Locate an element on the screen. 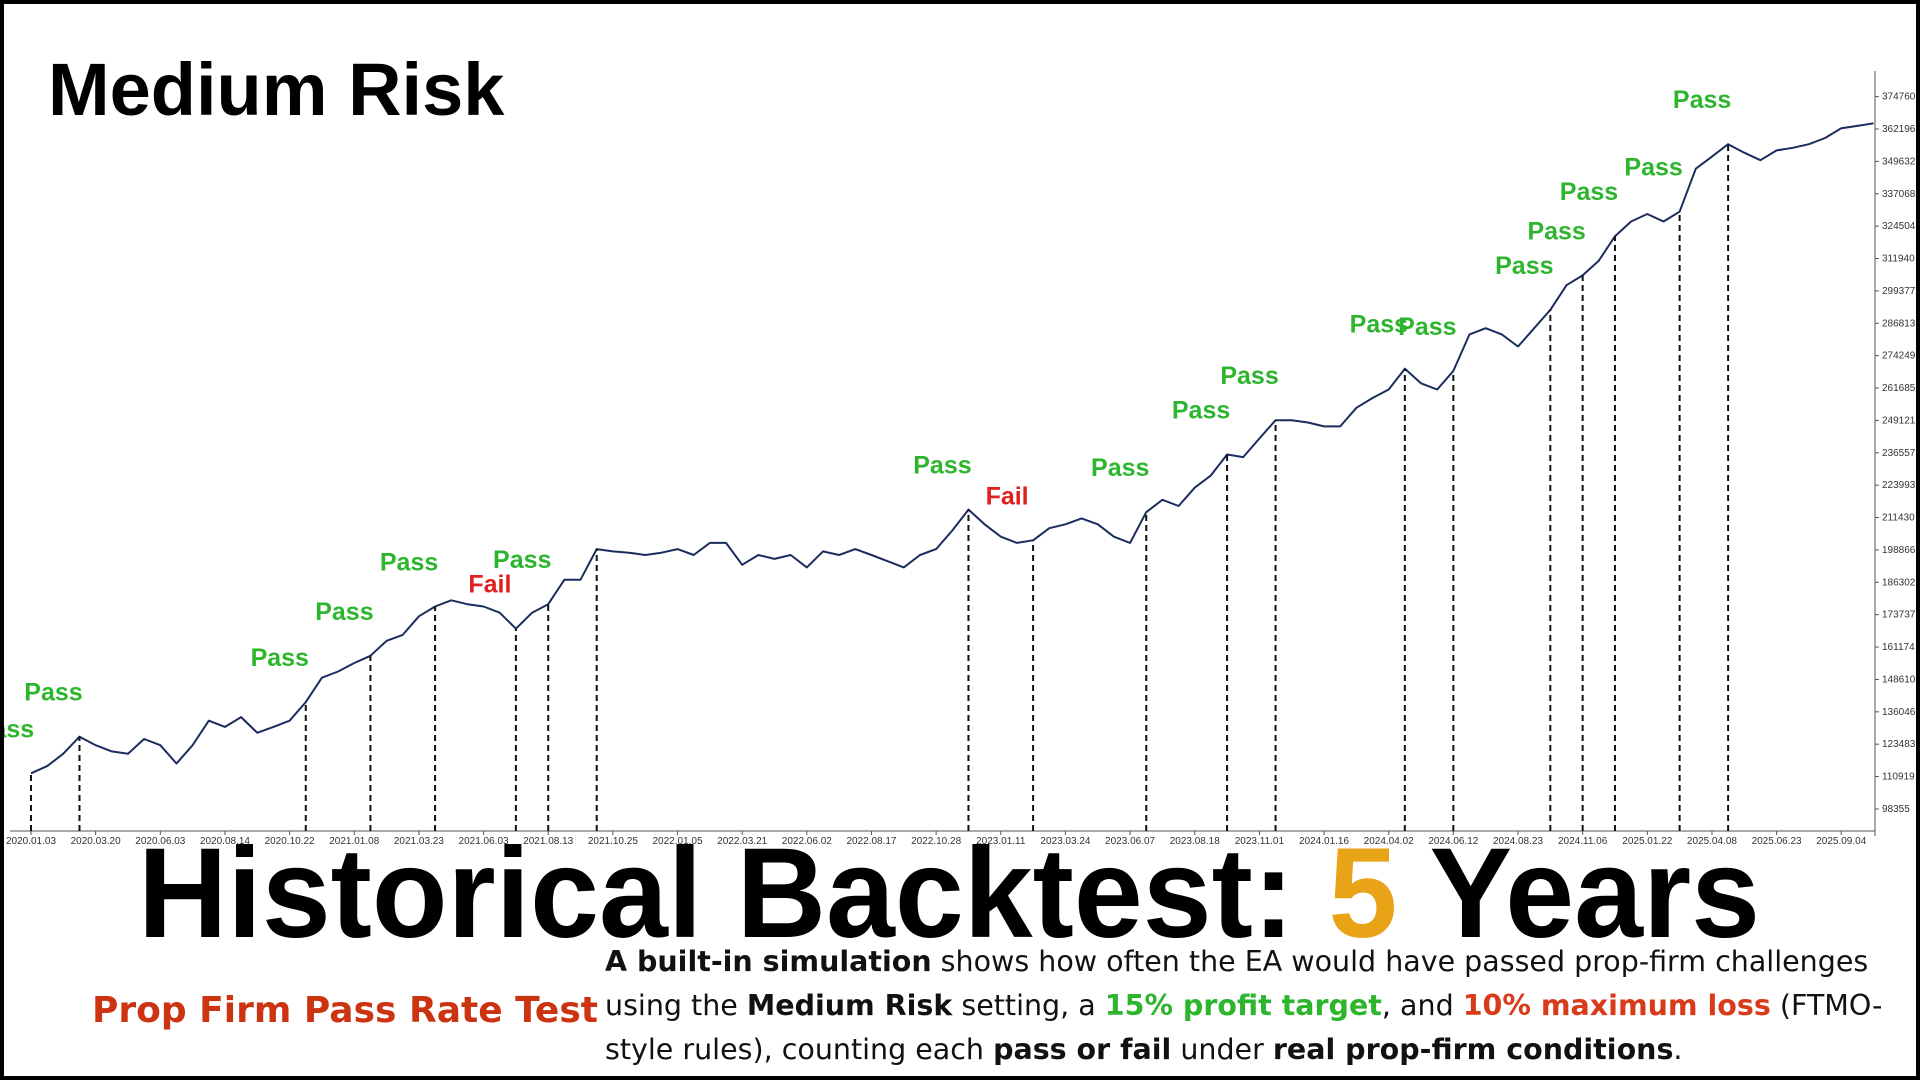 The width and height of the screenshot is (1920, 1080). y-tick-label: 337068 is located at coordinates (1899, 194).